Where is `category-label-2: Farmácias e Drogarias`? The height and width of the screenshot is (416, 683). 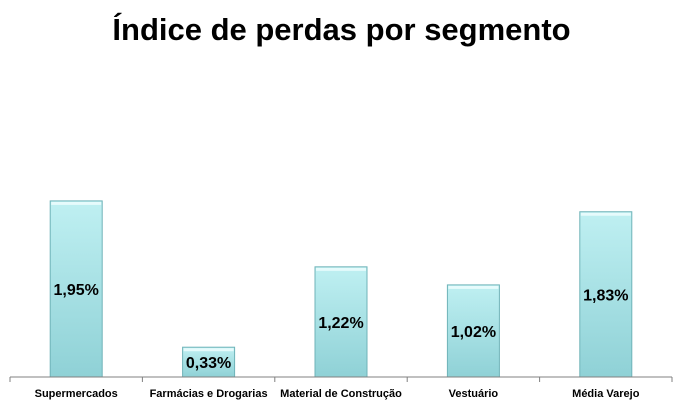
category-label-2: Farmácias e Drogarias is located at coordinates (209, 394).